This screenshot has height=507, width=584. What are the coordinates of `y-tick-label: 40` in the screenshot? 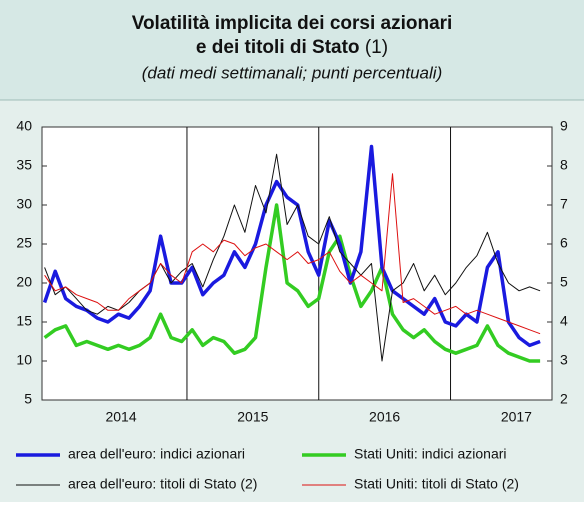 It's located at (24, 126).